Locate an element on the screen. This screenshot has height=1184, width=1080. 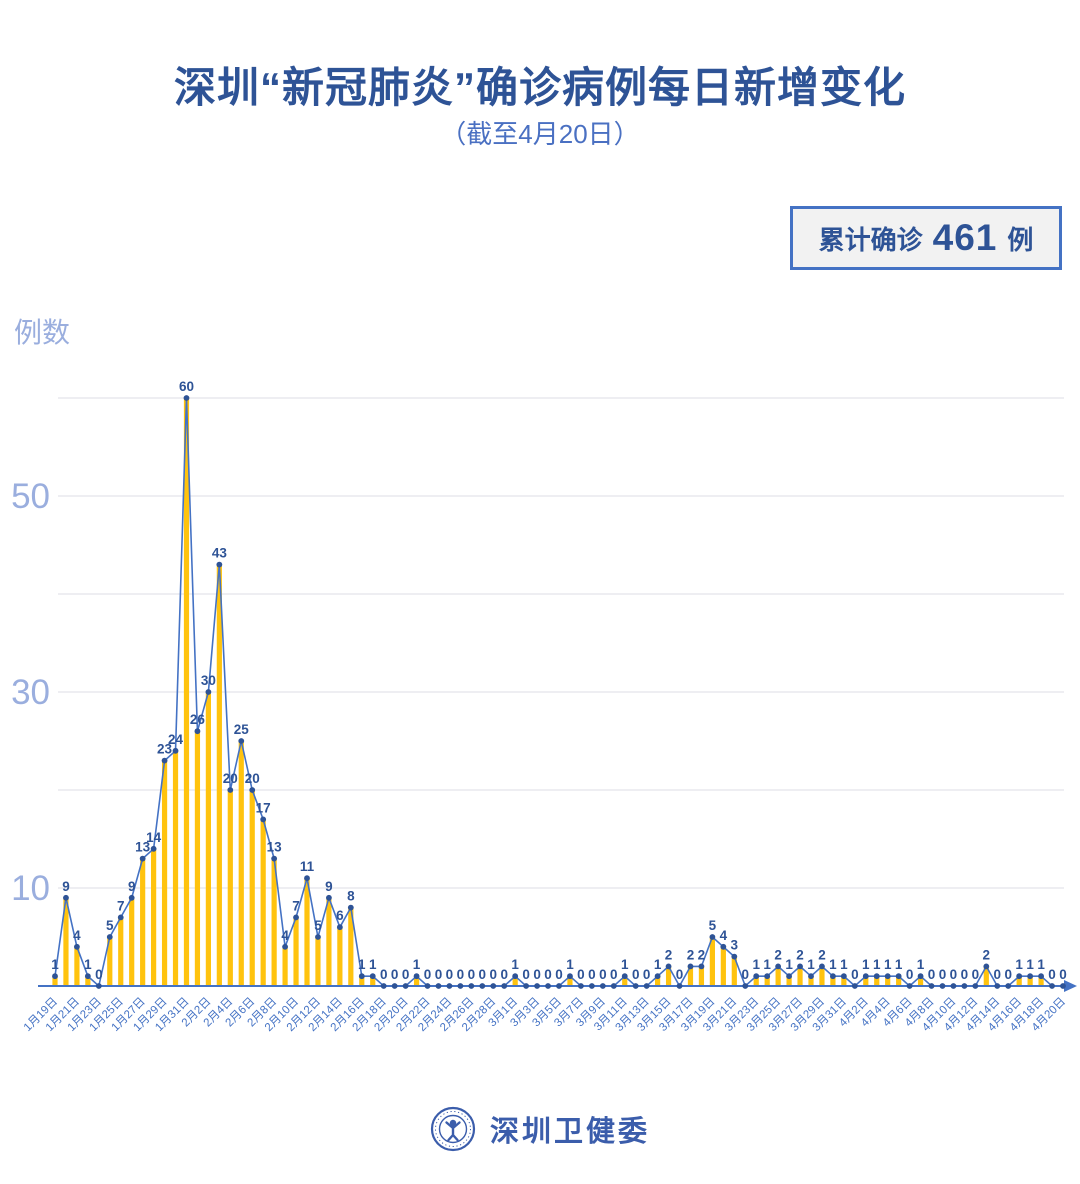
cumulative-total-badge: 累计确诊 461 例 is located at coordinates (926, 238).